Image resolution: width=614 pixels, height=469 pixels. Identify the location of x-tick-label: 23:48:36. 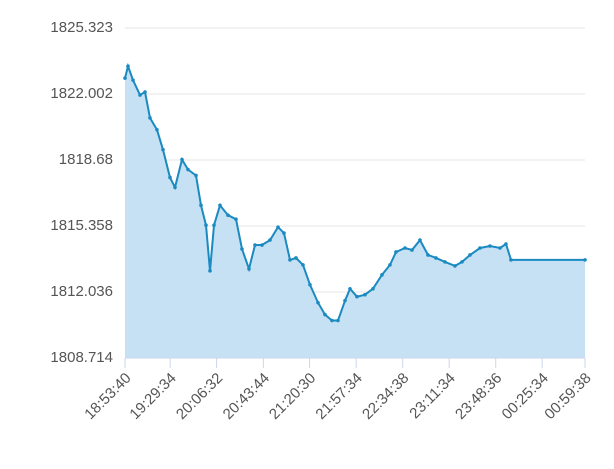
(478, 396).